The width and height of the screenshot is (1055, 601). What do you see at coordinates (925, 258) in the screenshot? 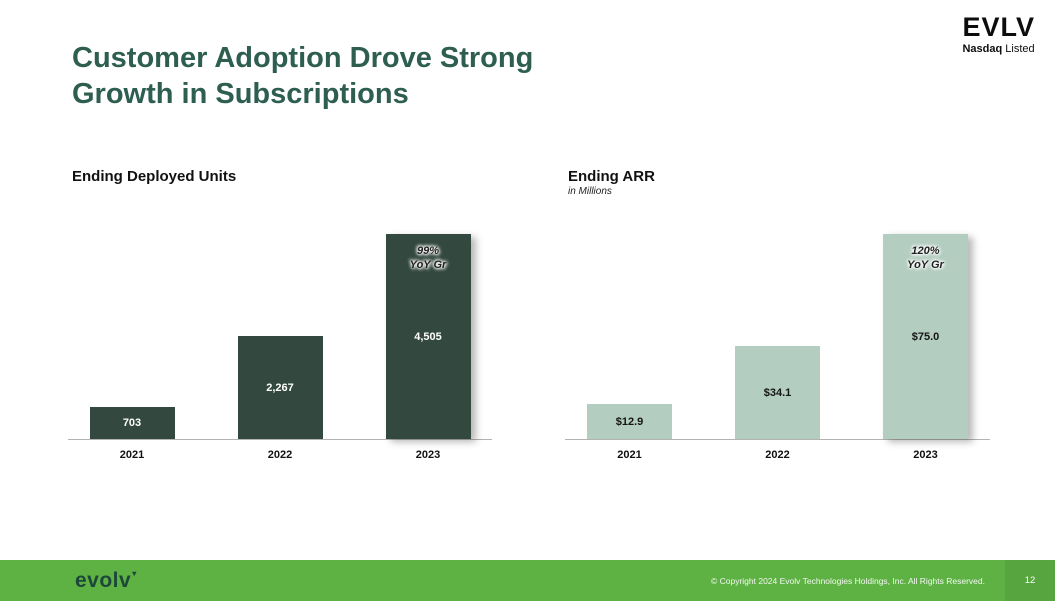
I see `yoy-growth-annotation: 120% YoY Gr` at bounding box center [925, 258].